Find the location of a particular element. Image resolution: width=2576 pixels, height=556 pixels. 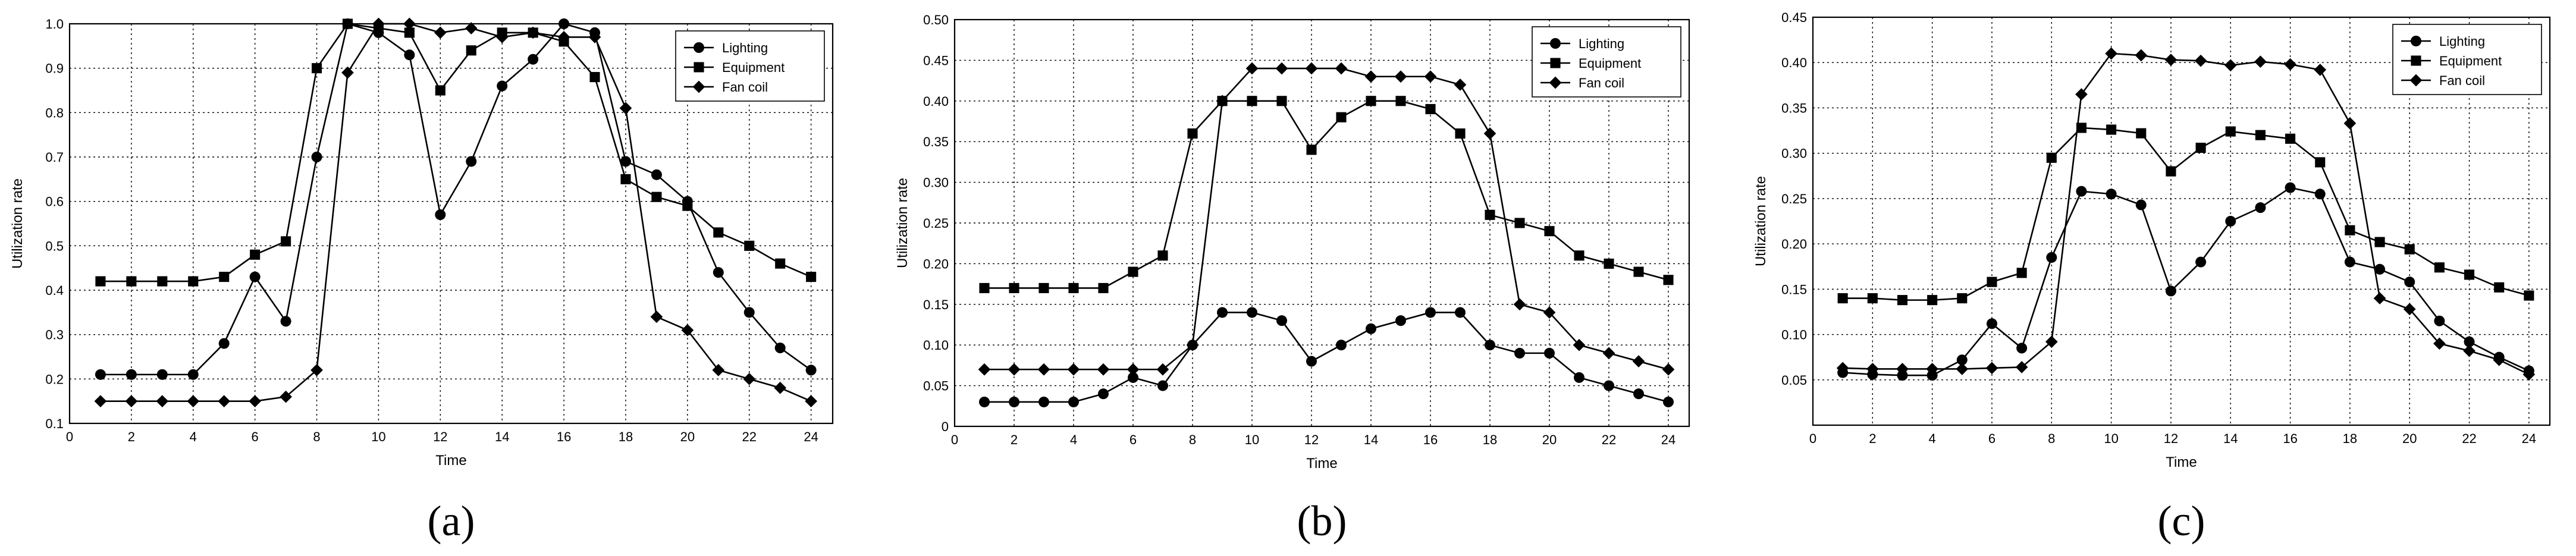

y-tick-label: 0.35 is located at coordinates (936, 141).